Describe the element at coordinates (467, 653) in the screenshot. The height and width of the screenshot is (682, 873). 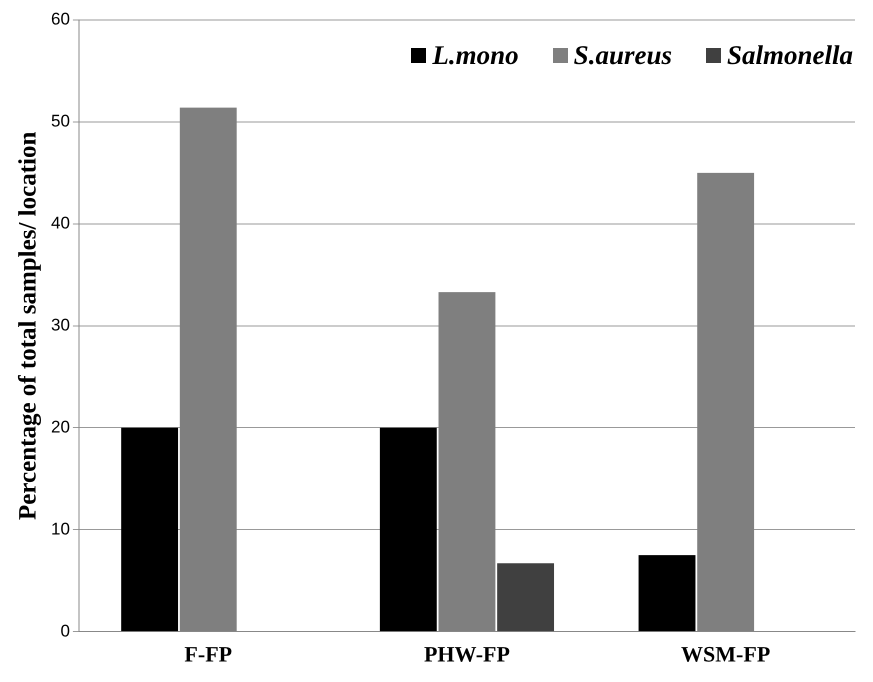
I see `x-tick-label: PHW-FP` at that location.